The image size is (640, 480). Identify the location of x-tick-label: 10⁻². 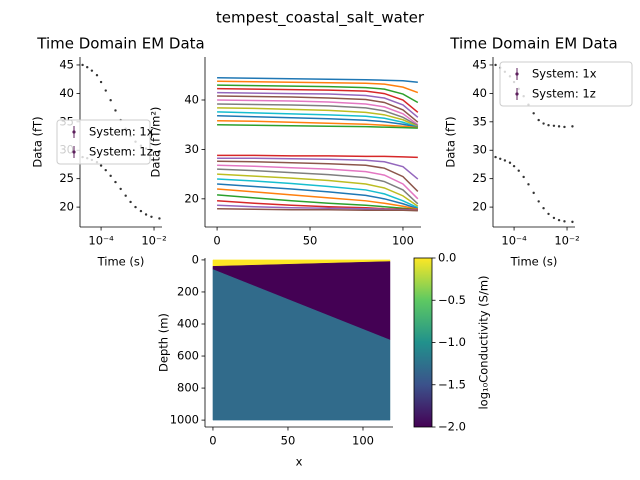
(153, 241).